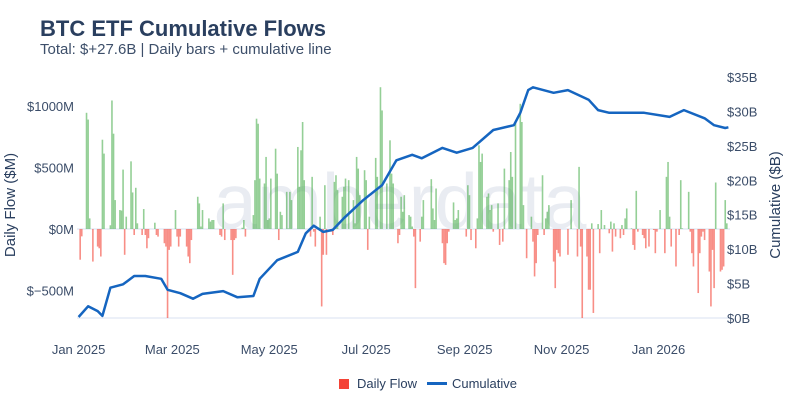 The height and width of the screenshot is (405, 810). What do you see at coordinates (344, 383) in the screenshot?
I see `legend-daily-swatch` at bounding box center [344, 383].